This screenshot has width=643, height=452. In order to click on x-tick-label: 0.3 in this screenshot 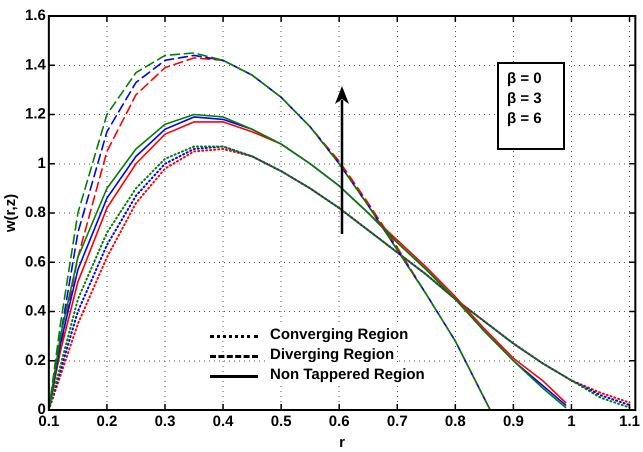, I will do `click(165, 421)`.